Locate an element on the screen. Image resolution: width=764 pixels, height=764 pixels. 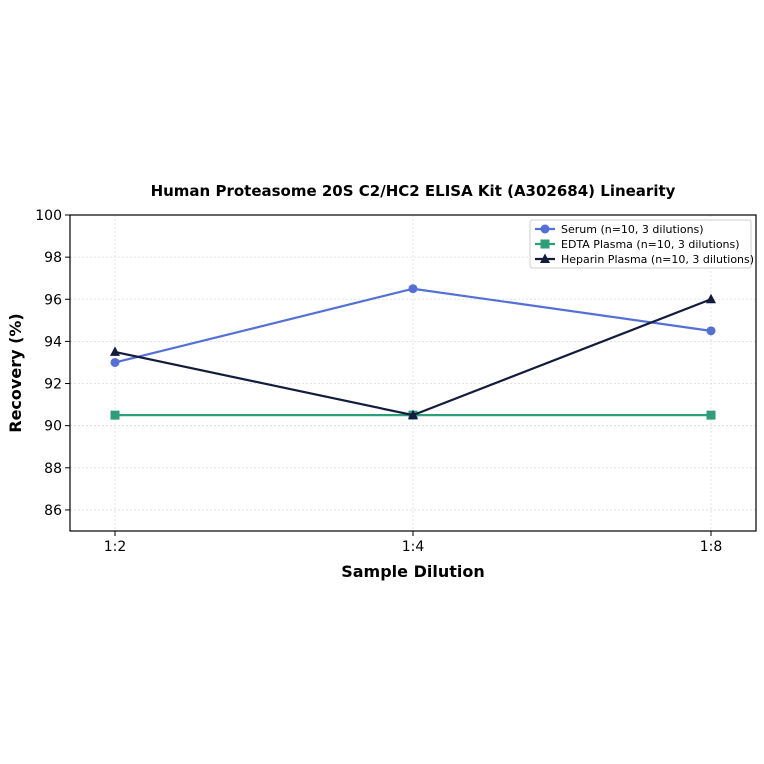
legend-entry: EDTA Plasma (n=10, 3 dilutions) is located at coordinates (637, 244).